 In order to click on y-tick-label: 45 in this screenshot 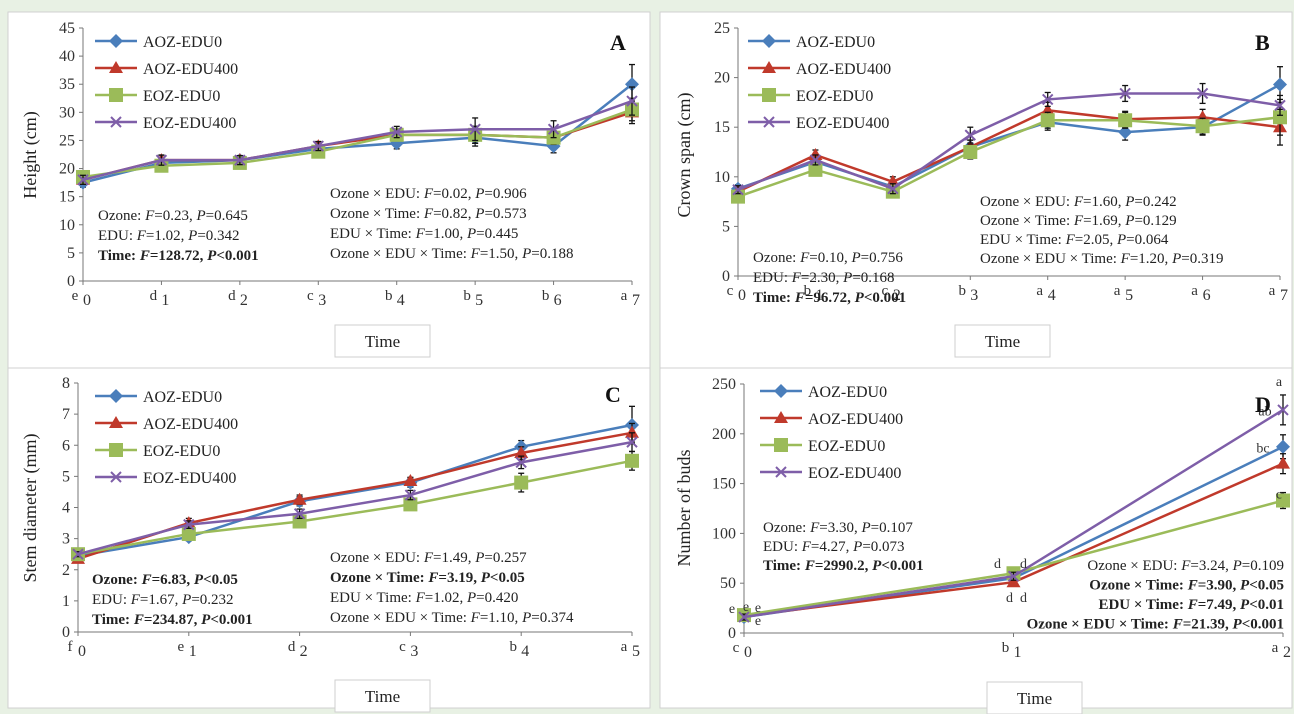, I will do `click(67, 28)`.